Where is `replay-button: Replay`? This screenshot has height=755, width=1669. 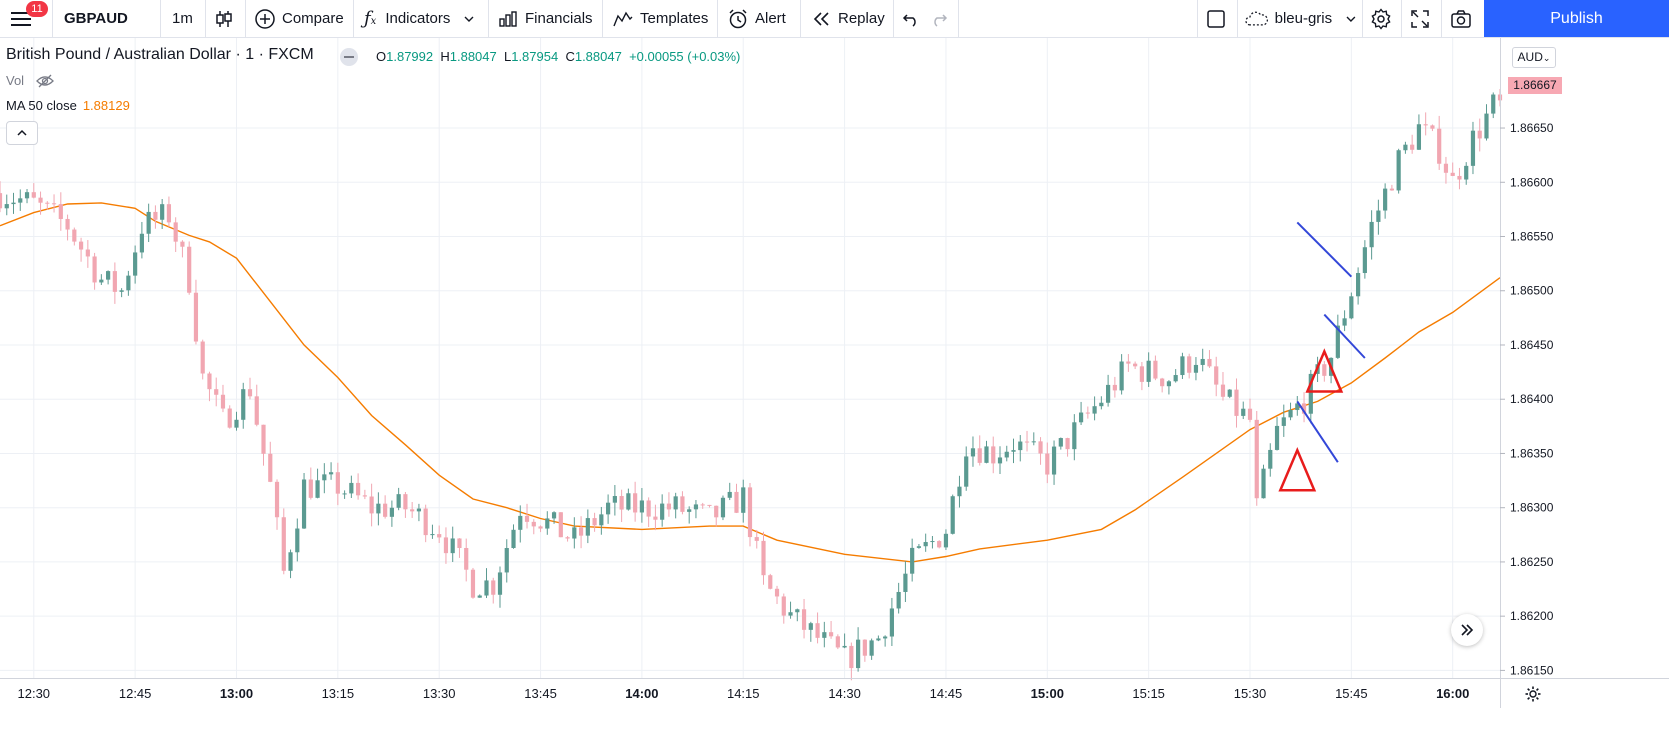 replay-button: Replay is located at coordinates (852, 18).